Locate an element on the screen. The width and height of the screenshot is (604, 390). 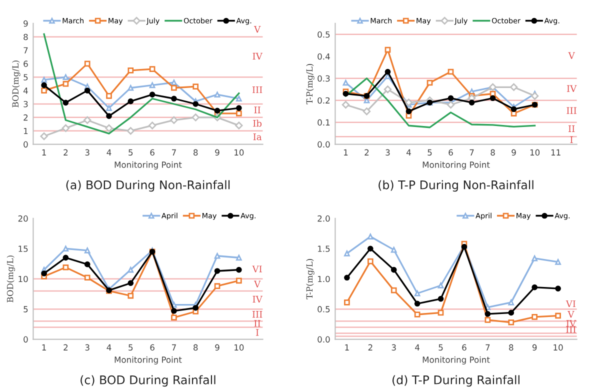
y-tick-label: 3 is located at coordinates (26, 104).